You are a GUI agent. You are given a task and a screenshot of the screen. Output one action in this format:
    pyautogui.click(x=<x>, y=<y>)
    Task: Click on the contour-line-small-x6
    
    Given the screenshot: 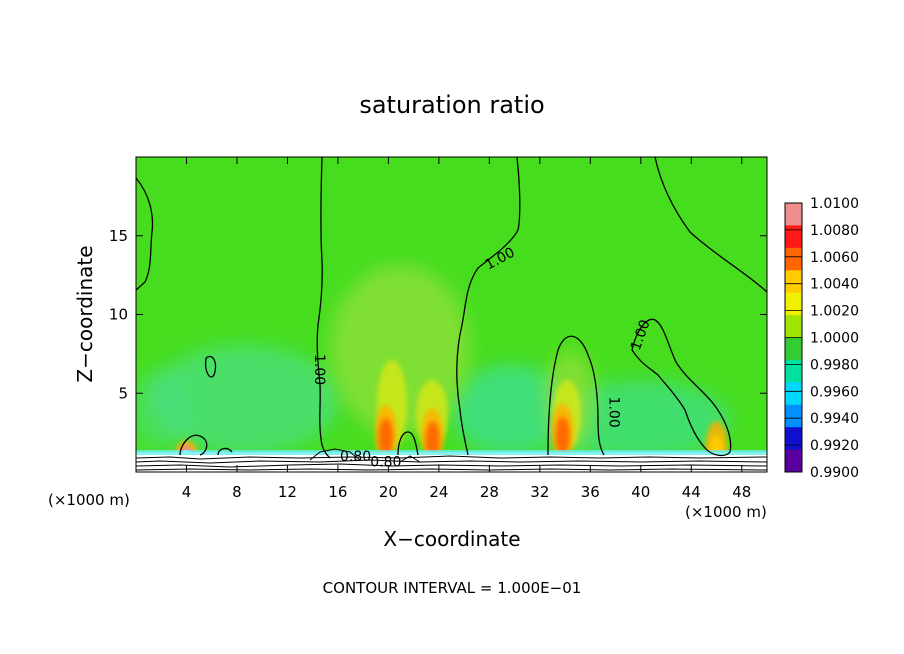 What is the action you would take?
    pyautogui.click(x=210, y=366)
    